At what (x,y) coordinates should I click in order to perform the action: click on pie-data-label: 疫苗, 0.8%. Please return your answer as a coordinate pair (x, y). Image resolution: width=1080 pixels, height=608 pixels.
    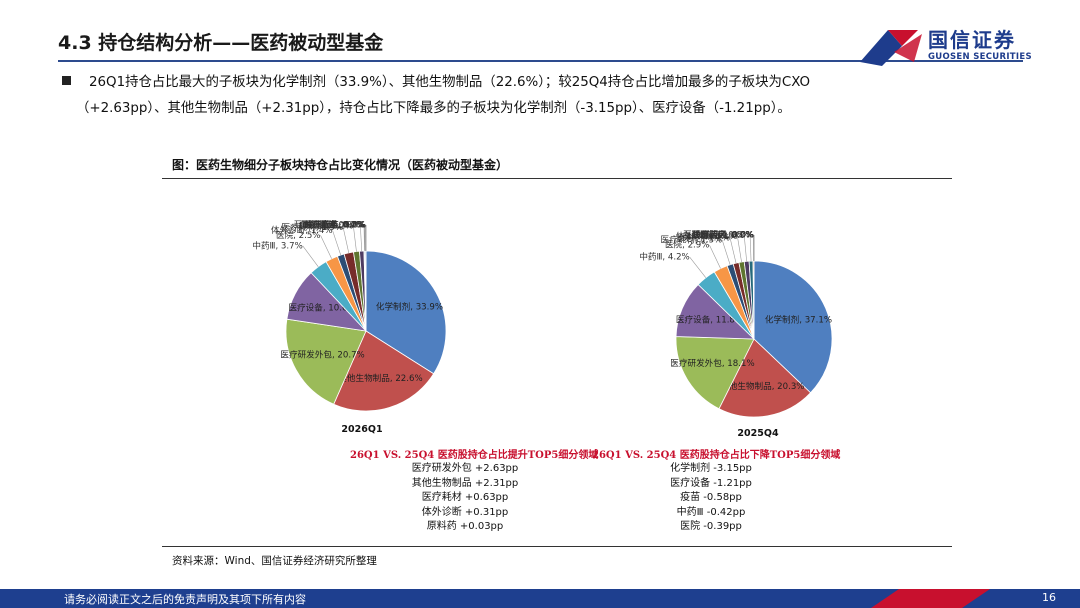
    Looking at the image, I should click on (728, 235).